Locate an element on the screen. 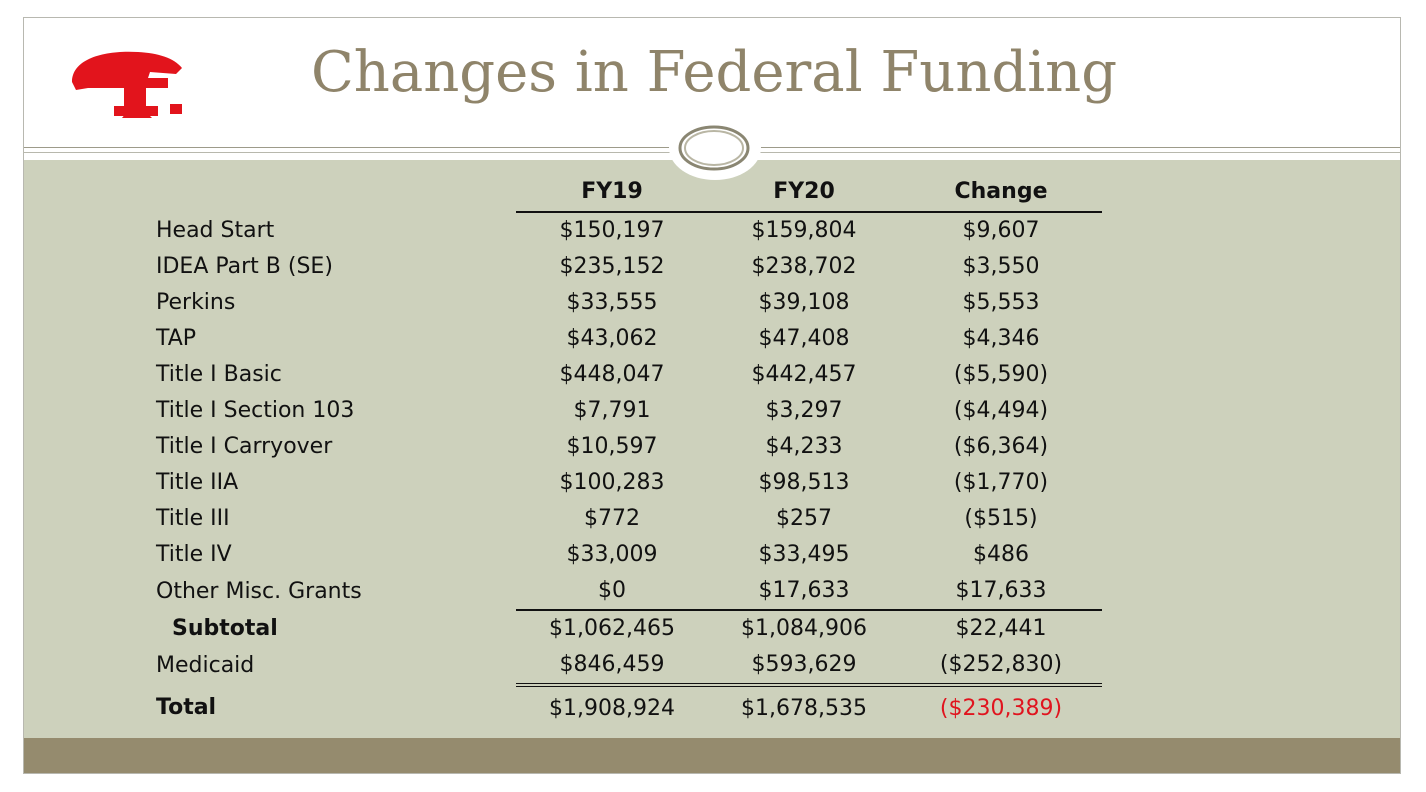 This screenshot has height=792, width=1426. table-header-row: FY19 FY20 Change is located at coordinates (626, 193).